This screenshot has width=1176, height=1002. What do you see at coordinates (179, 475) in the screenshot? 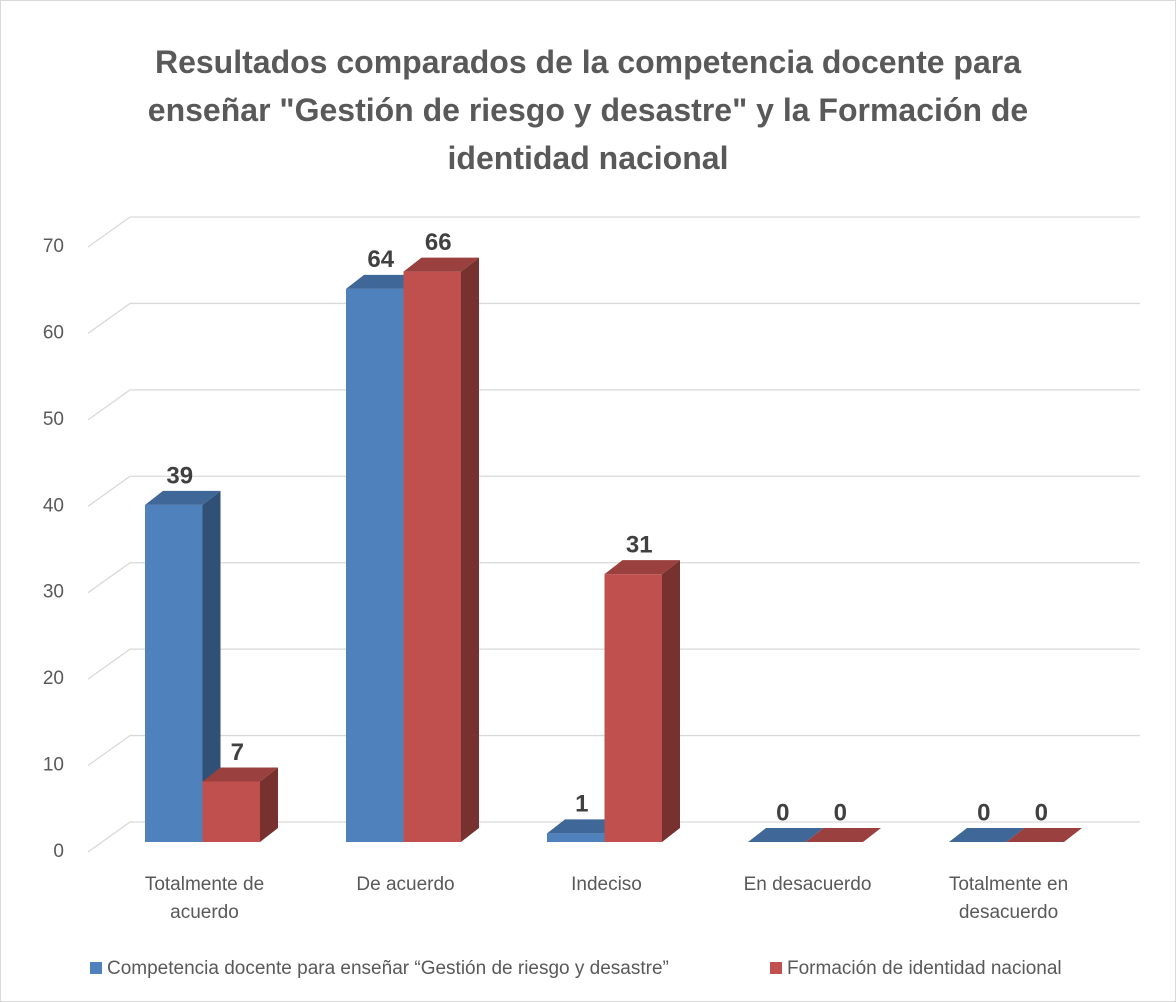
I see `data-label: 39` at bounding box center [179, 475].